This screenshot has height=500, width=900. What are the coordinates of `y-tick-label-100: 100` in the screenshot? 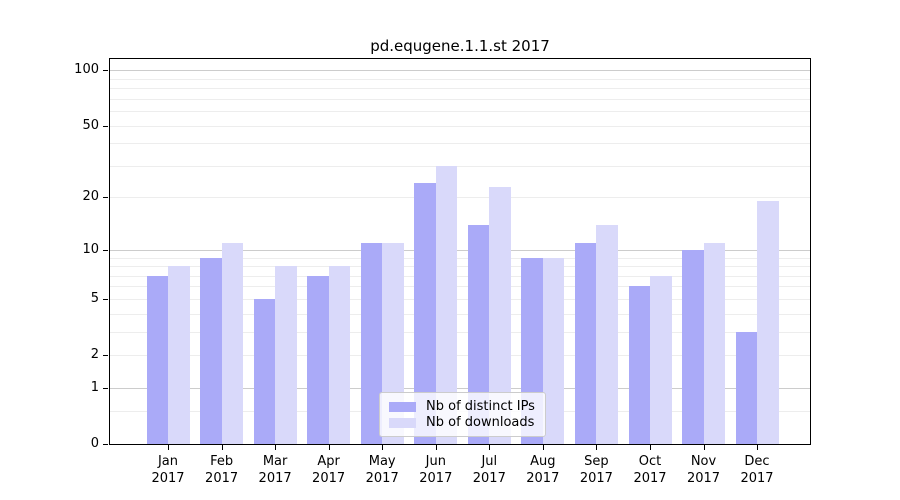 It's located at (86, 70).